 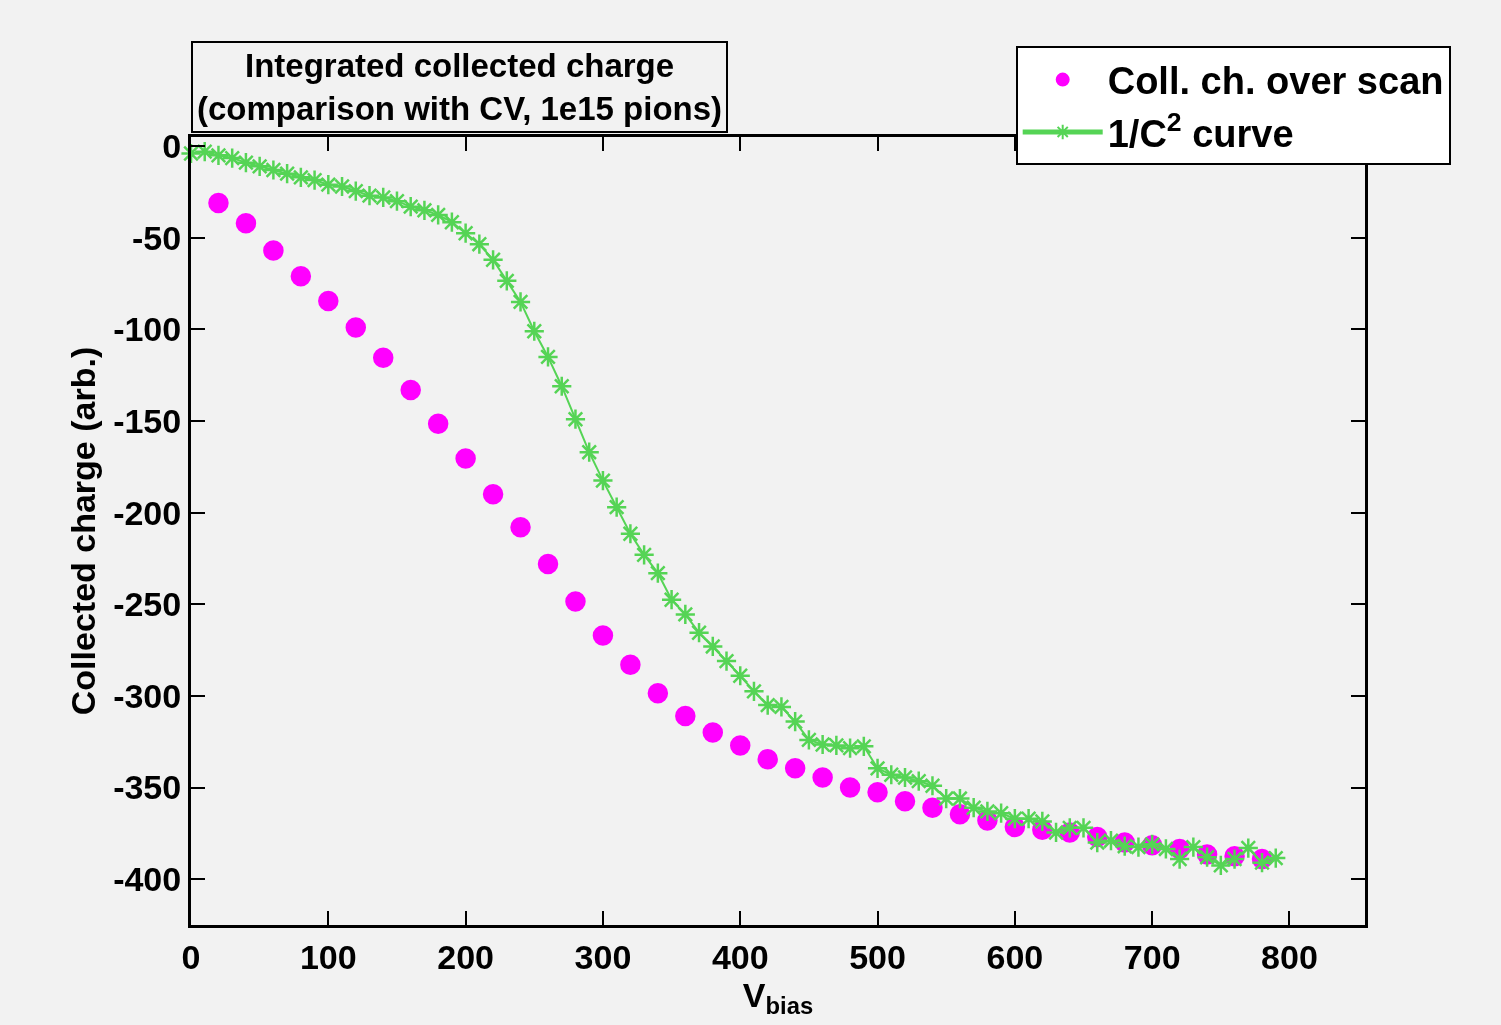 What do you see at coordinates (147, 604) in the screenshot?
I see `y-tick-label: -250` at bounding box center [147, 604].